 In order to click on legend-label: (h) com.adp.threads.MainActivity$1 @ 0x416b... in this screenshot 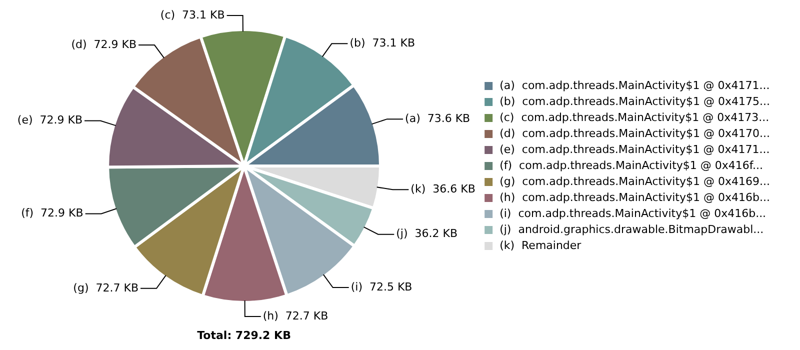, I will do `click(635, 197)`.